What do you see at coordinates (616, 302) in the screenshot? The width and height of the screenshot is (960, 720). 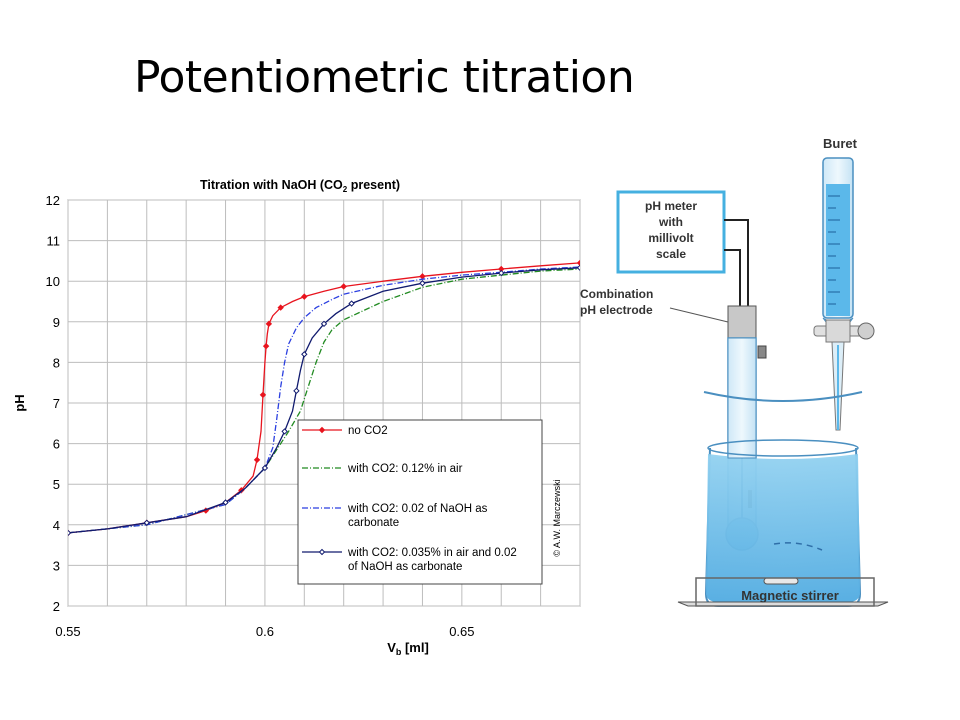 I see `electrode-label: Combination pH electrode` at bounding box center [616, 302].